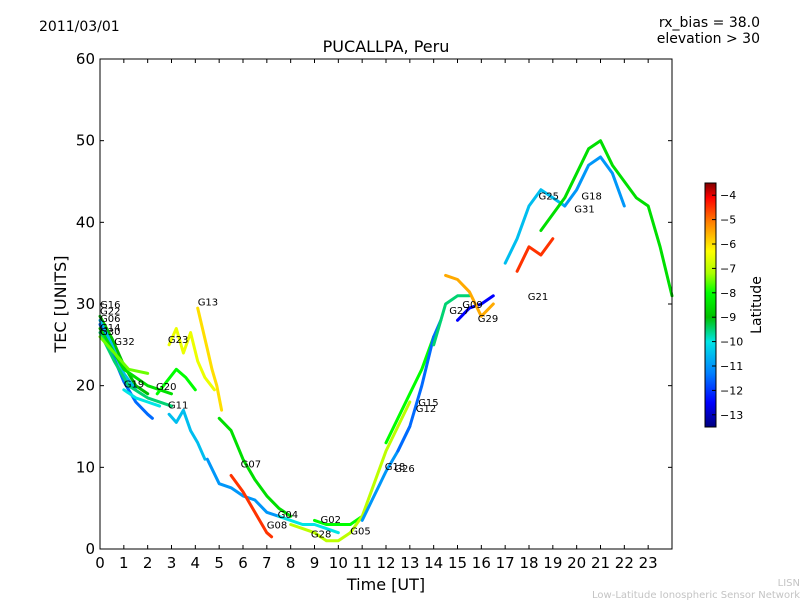  What do you see at coordinates (708, 39) in the screenshot?
I see `elevation-label: elevation > 30` at bounding box center [708, 39].